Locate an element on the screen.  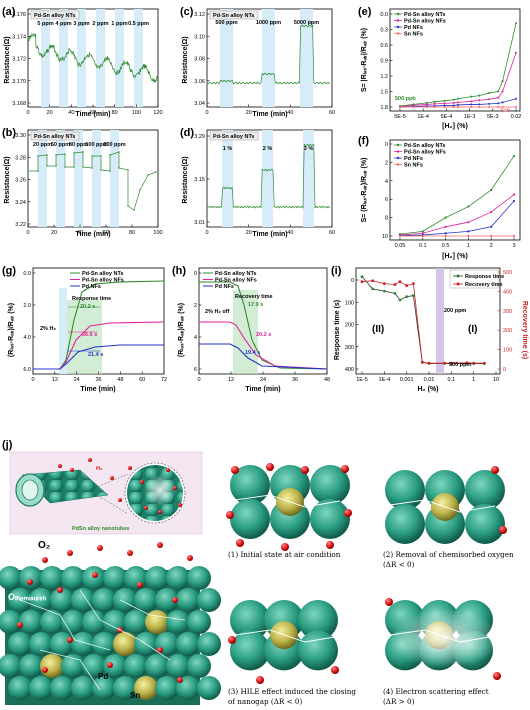
y-tick-label: 1.2 is located at coordinates (384, 77).